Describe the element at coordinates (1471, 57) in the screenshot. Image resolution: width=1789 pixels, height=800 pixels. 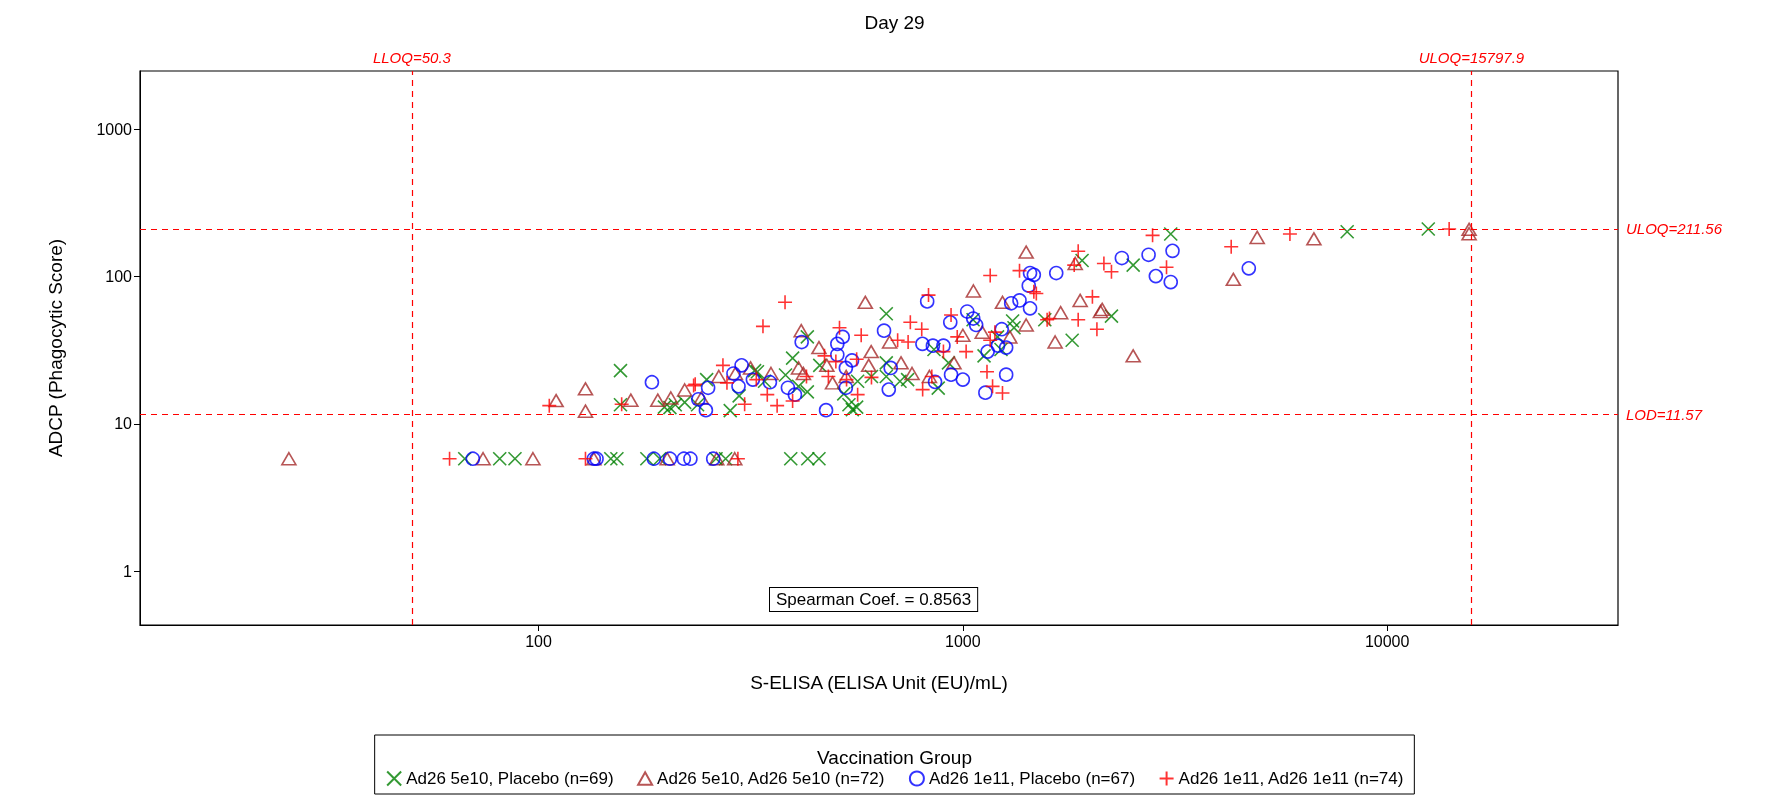
I see `ref-line-label: ULOQ=15797.9` at that location.